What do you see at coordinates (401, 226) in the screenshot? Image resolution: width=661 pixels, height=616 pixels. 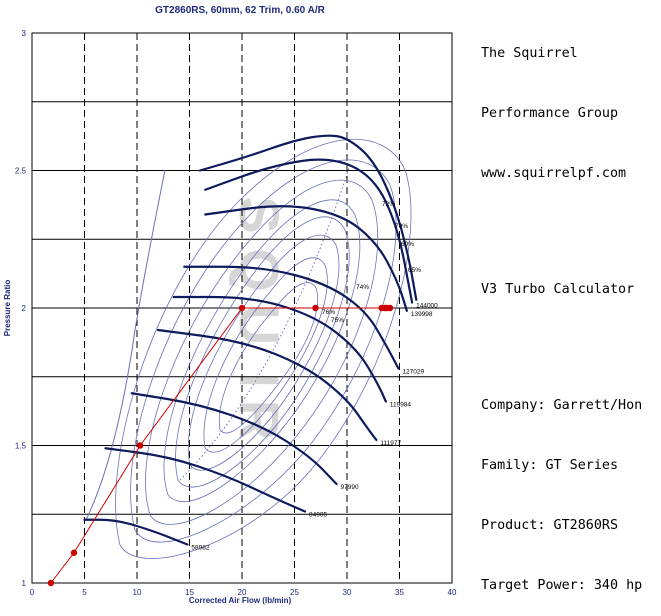 I see `efficiency-label: 70%` at bounding box center [401, 226].